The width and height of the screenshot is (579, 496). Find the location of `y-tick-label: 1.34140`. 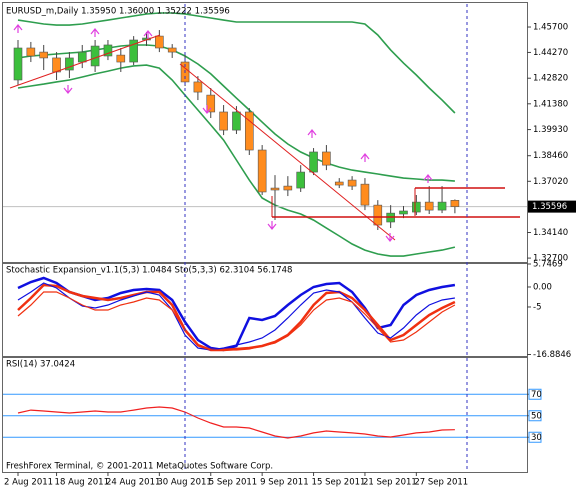

y-tick-label: 1.34140 is located at coordinates (550, 233).